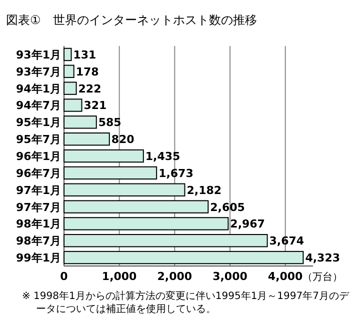  Describe the element at coordinates (322, 258) in the screenshot. I see `data-label: 4,323` at that location.